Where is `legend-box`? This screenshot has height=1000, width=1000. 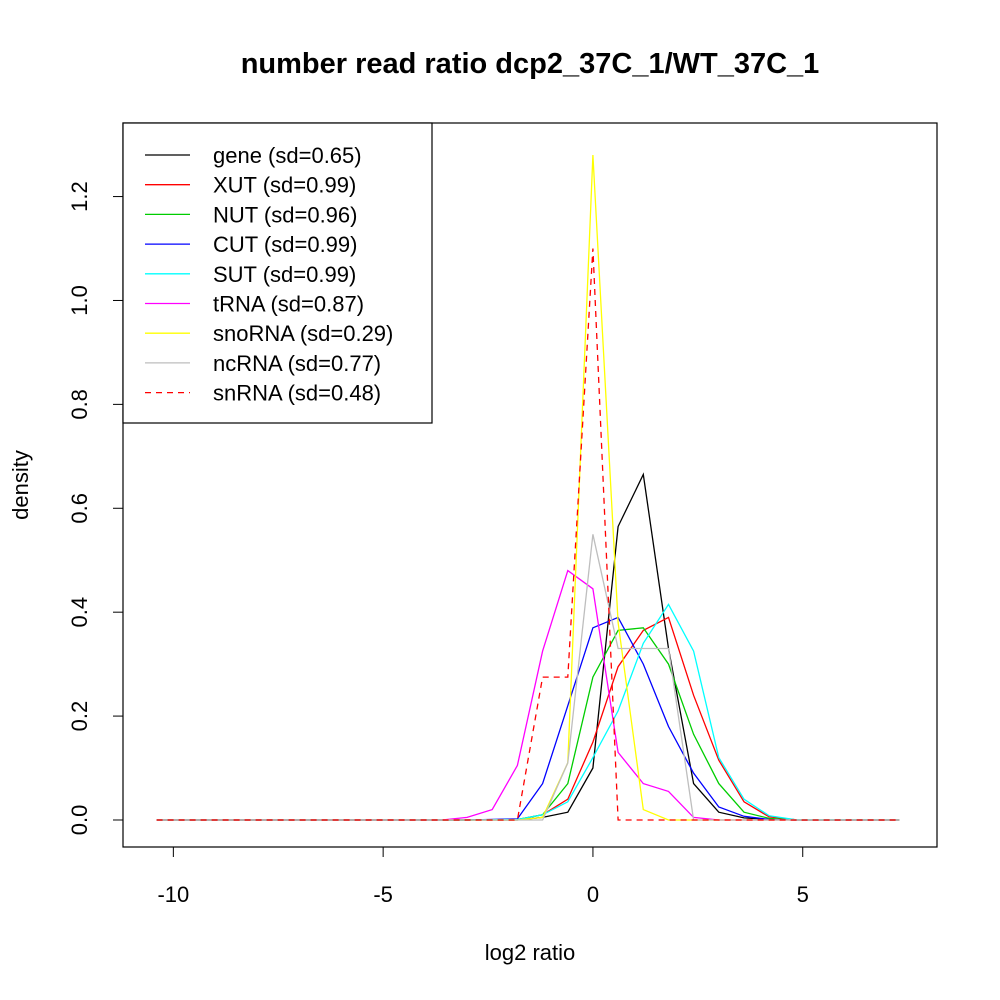
legend-box is located at coordinates (277, 273).